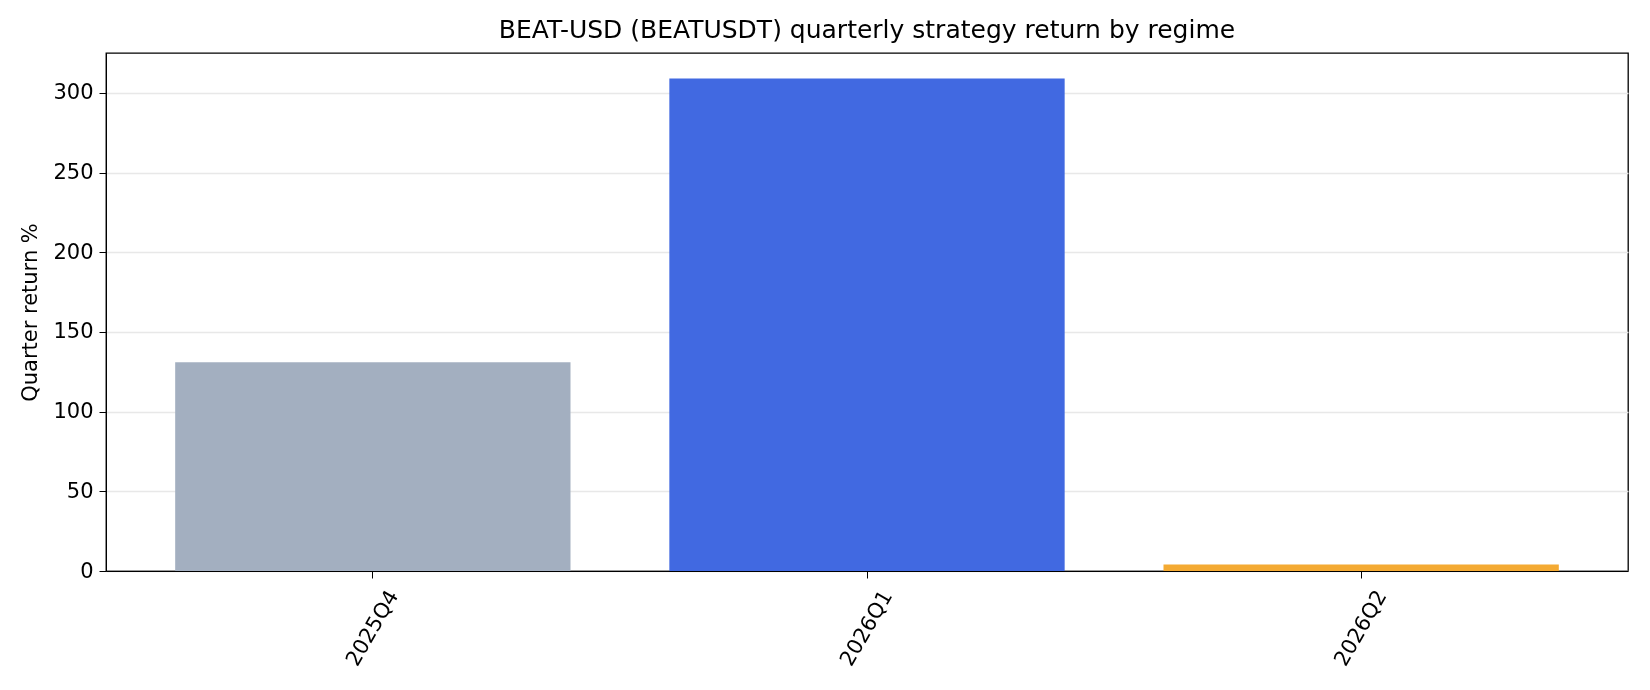 The image size is (1650, 690). Describe the element at coordinates (73, 331) in the screenshot. I see `y-tick-label: 150` at that location.